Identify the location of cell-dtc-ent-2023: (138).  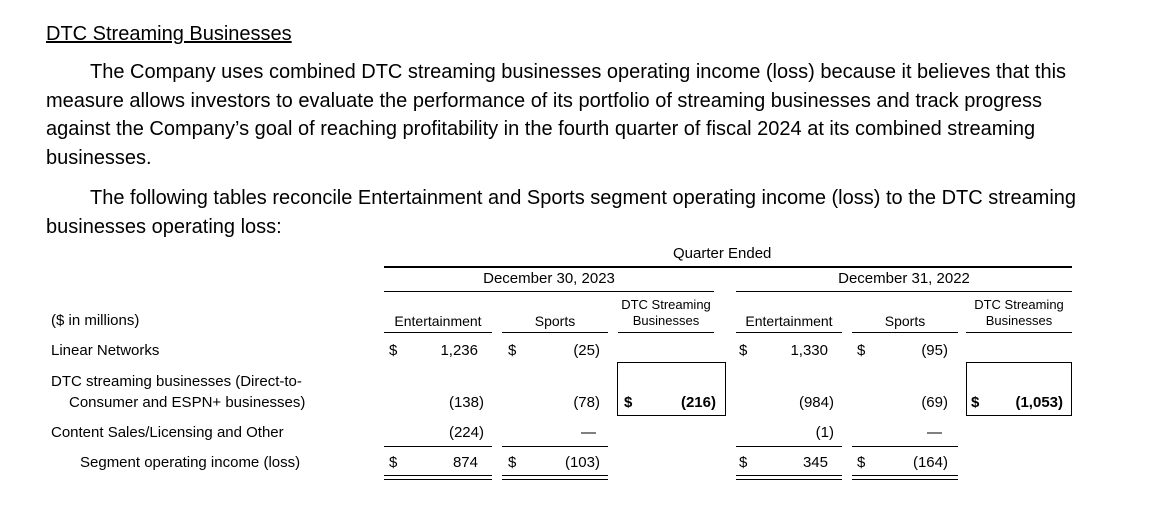
(466, 402).